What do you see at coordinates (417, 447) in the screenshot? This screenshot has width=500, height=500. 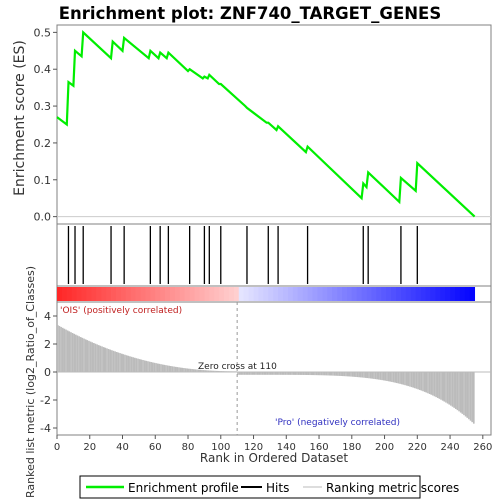 I see `x-tick-label: 220` at bounding box center [417, 447].